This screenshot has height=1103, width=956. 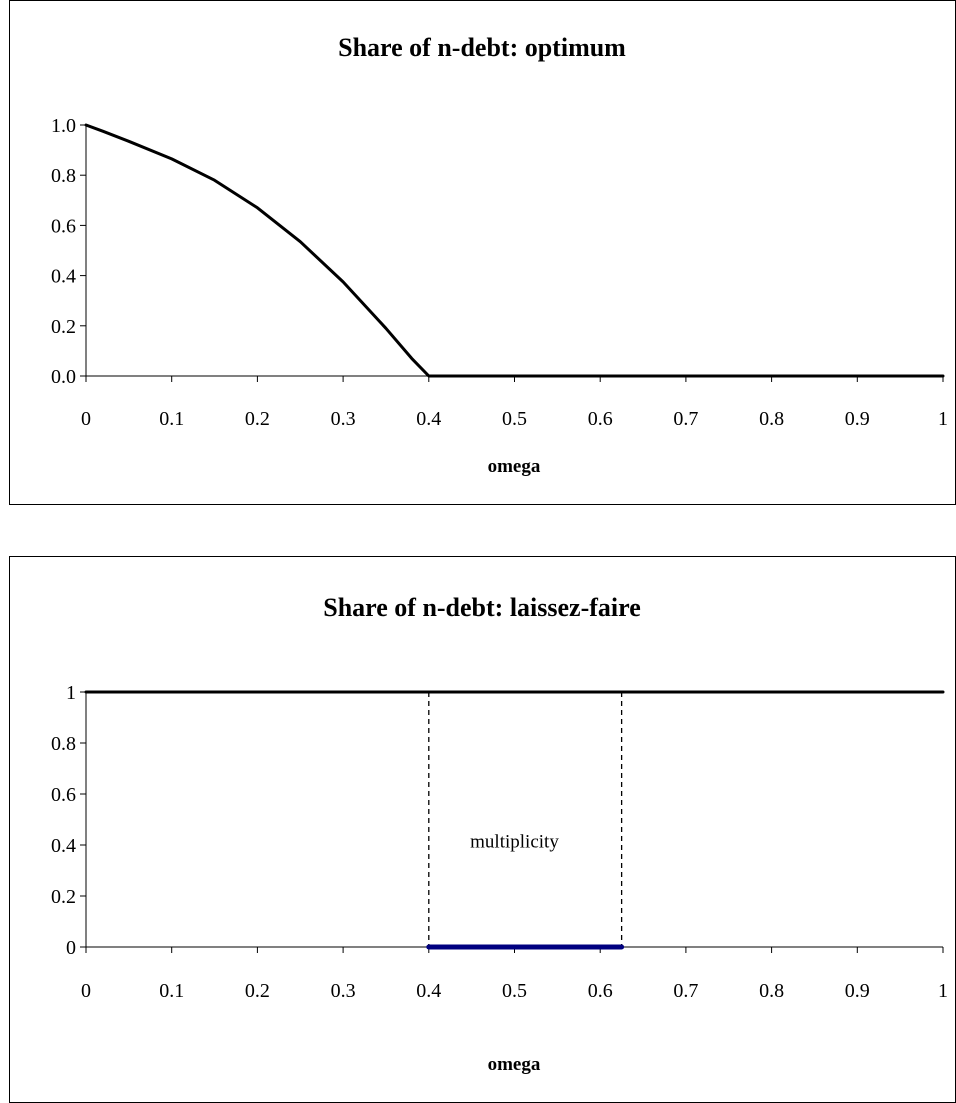 I want to click on chart-title: Share of n-debt: optimum, so click(x=482, y=47).